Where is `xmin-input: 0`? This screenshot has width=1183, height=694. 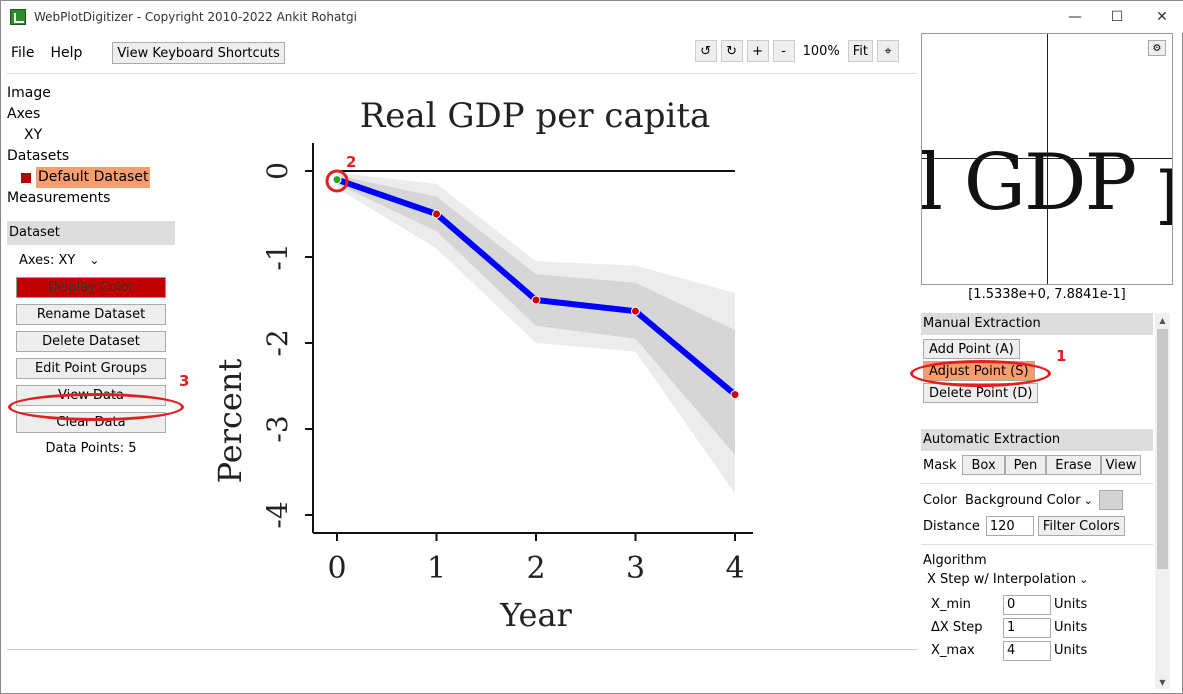
xmin-input: 0 is located at coordinates (1027, 604).